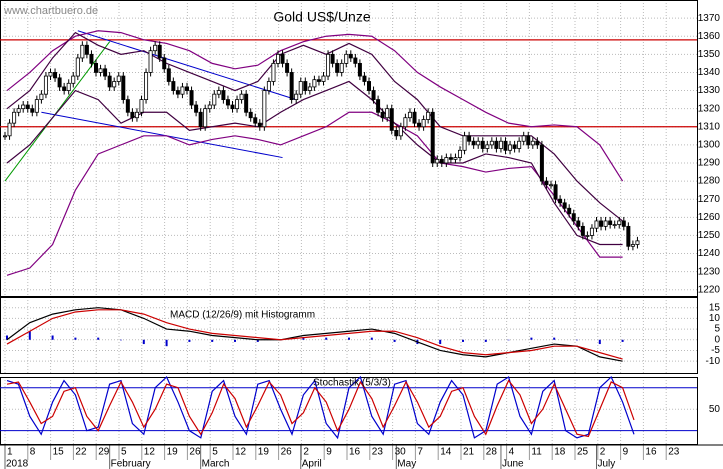 The image size is (723, 469). What do you see at coordinates (469, 452) in the screenshot?
I see `x-tick-label: 21` at bounding box center [469, 452].